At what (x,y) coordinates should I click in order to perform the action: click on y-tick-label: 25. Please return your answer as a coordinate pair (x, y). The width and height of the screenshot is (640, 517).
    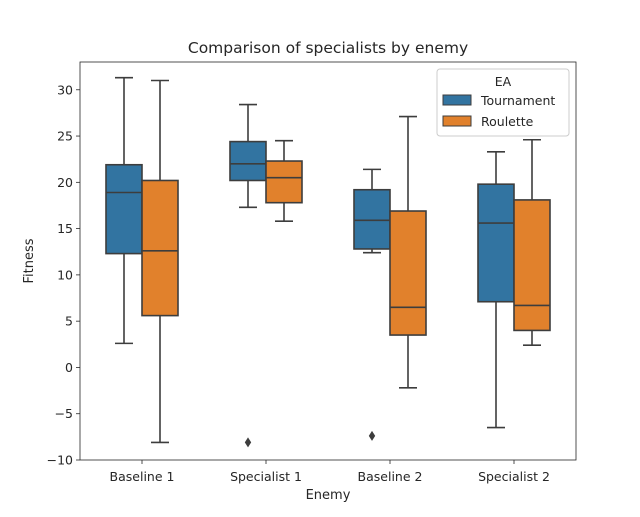
    Looking at the image, I should click on (65, 136).